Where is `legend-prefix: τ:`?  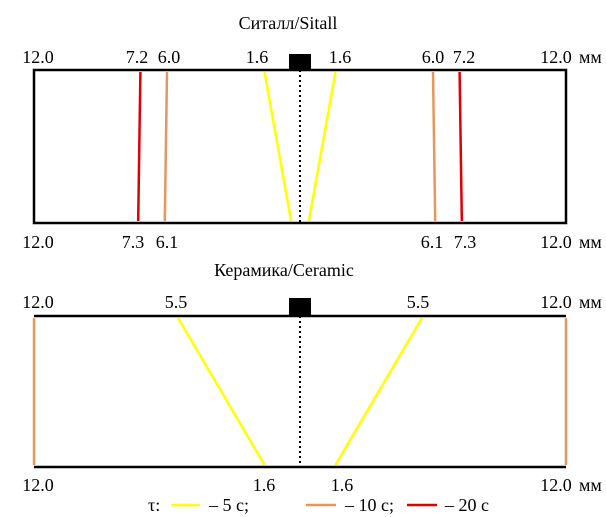 legend-prefix: τ: is located at coordinates (154, 505).